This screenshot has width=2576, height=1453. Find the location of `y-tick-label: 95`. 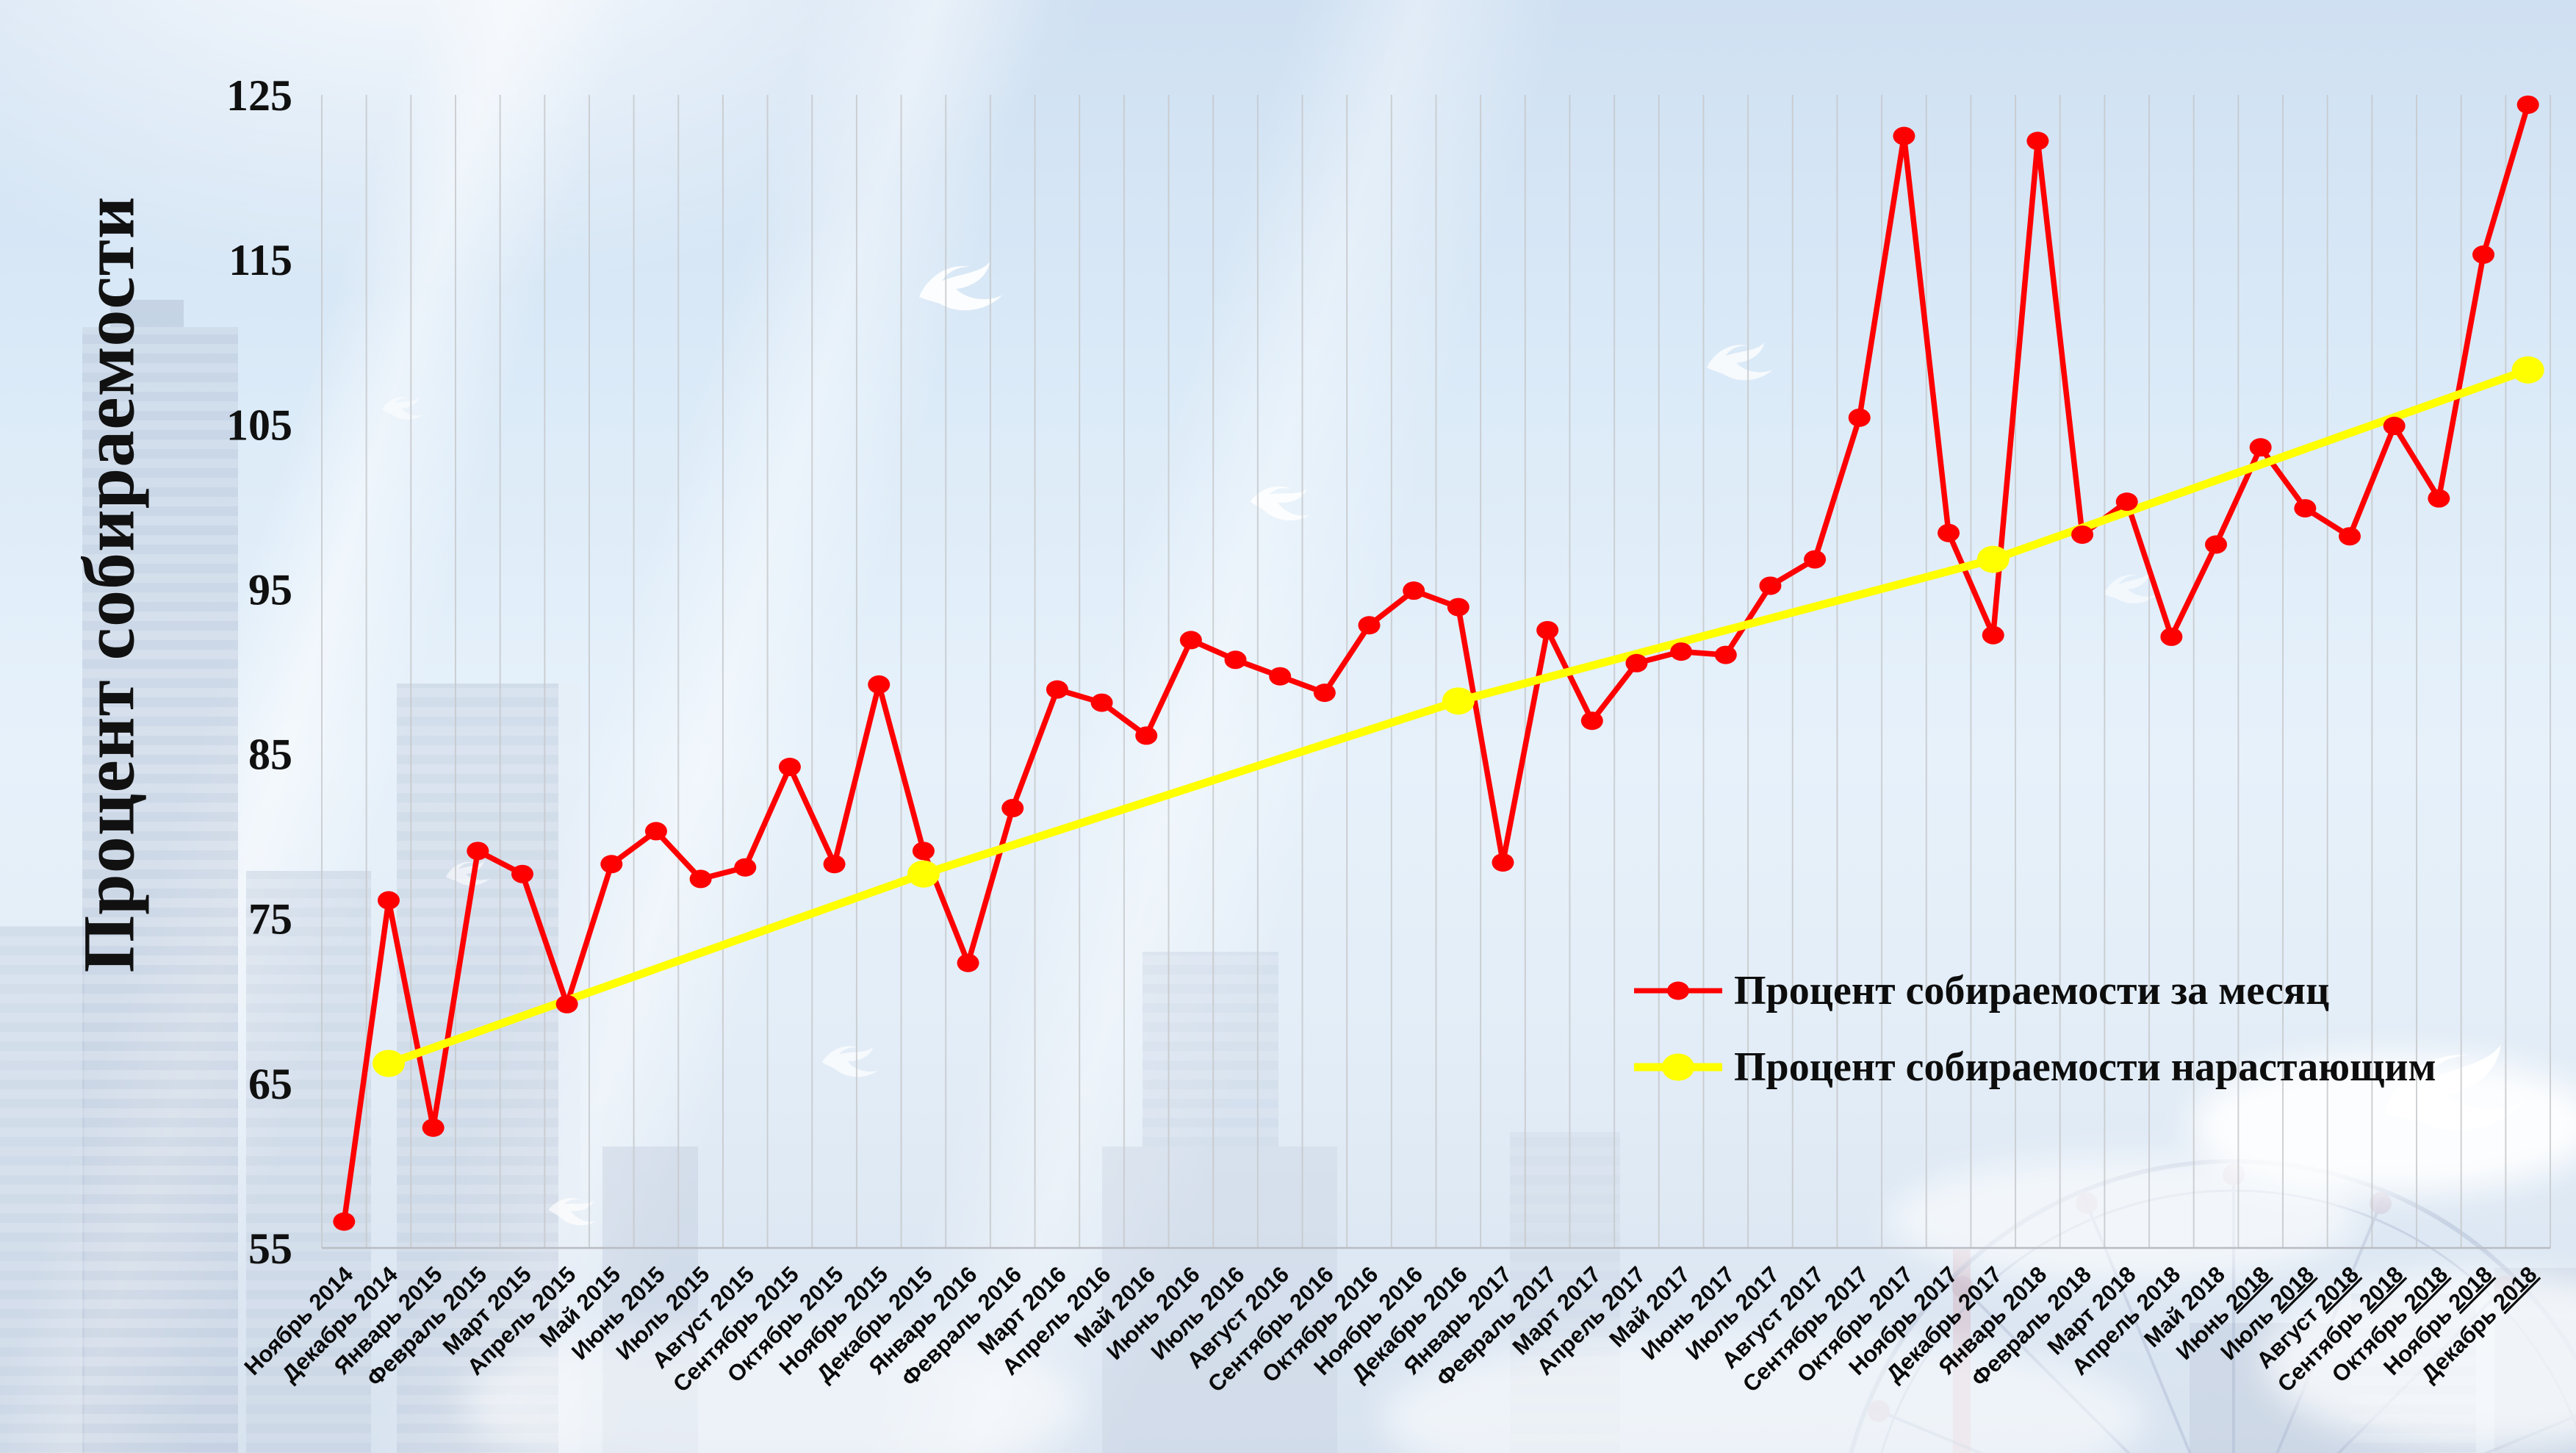

y-tick-label: 95 is located at coordinates (270, 589).